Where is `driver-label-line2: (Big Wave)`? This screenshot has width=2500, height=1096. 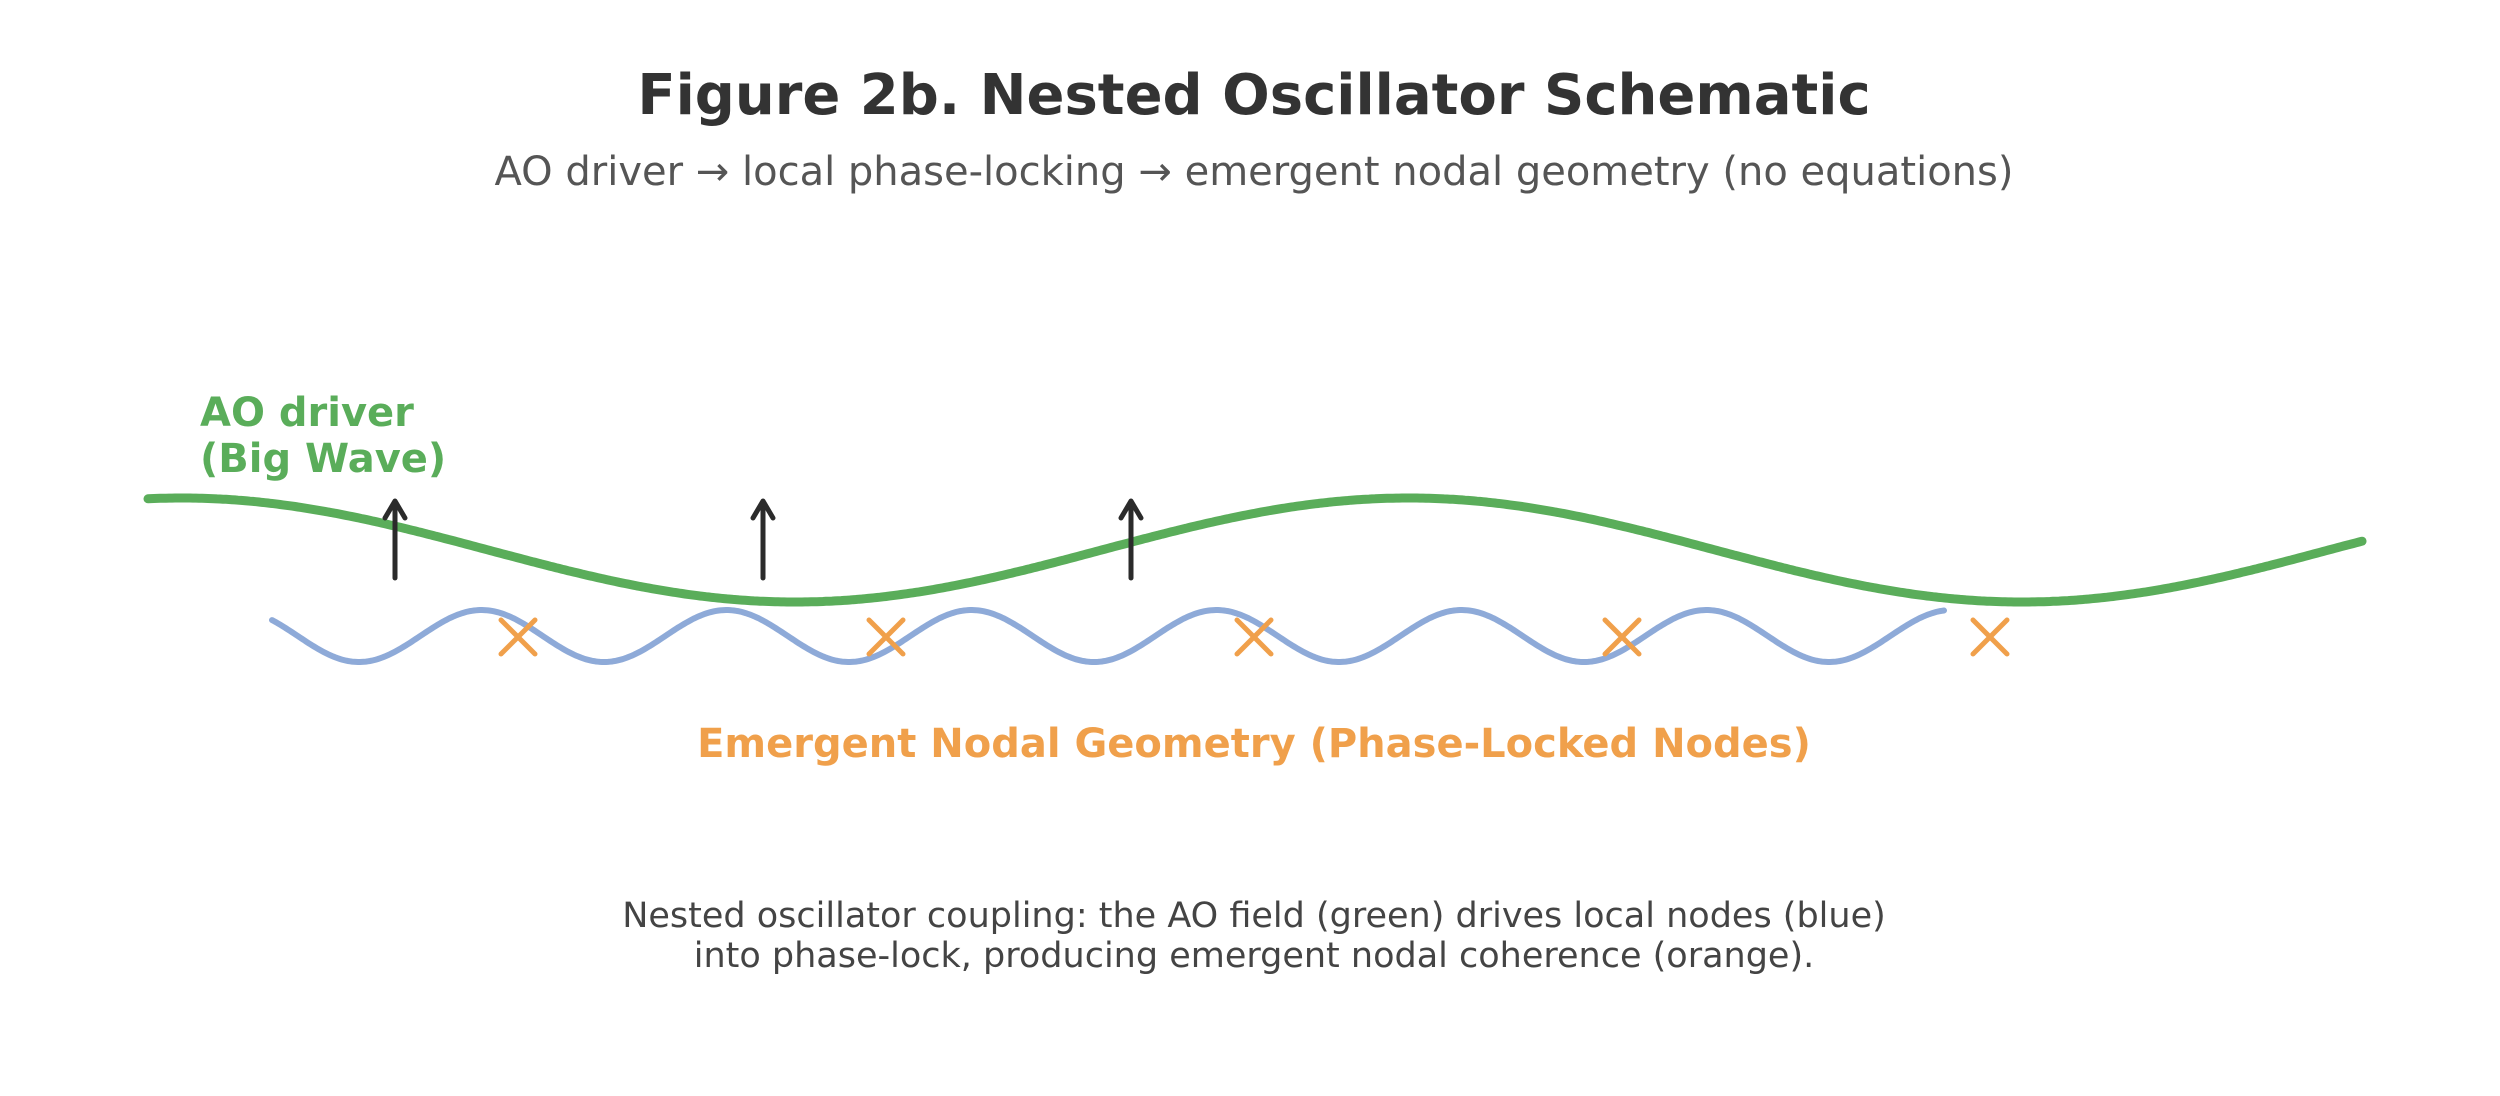
driver-label-line2: (Big Wave) is located at coordinates (323, 459).